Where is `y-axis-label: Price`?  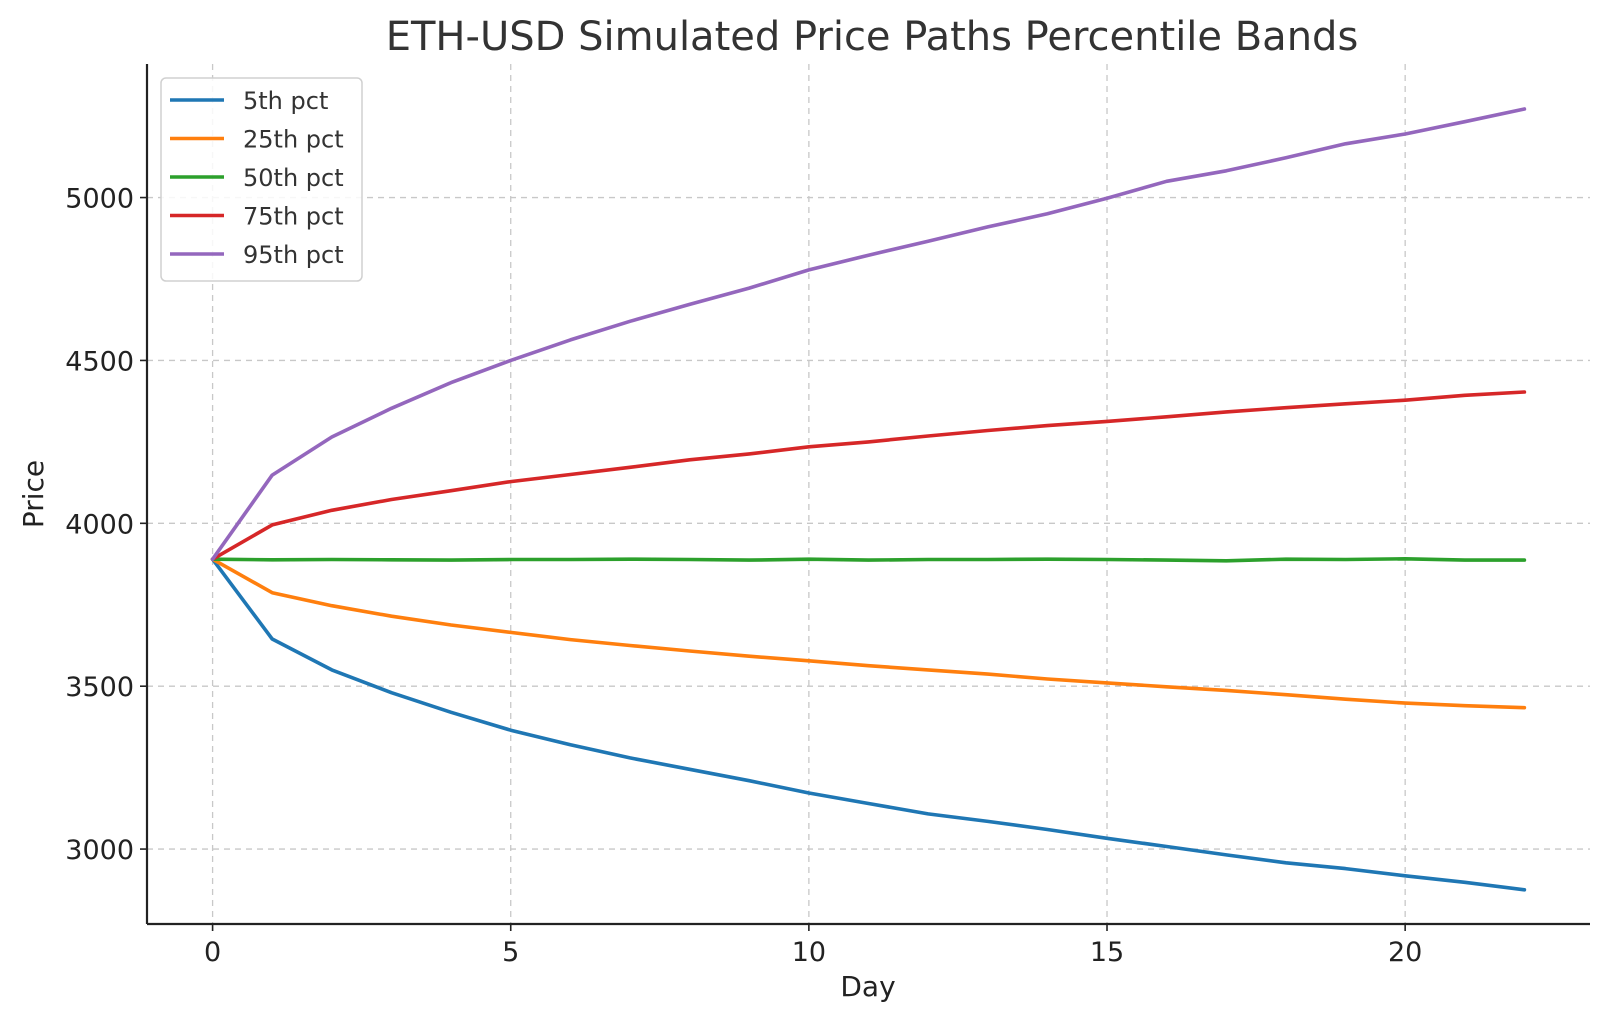 y-axis-label: Price is located at coordinates (33, 494).